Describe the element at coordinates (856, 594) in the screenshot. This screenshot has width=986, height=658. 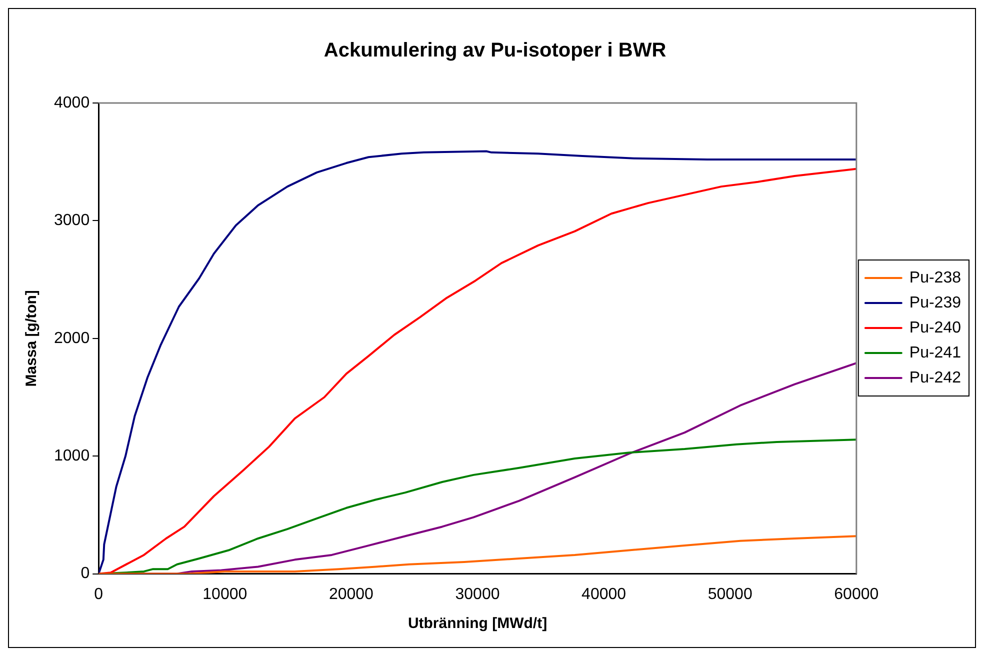
I see `x-tick-label: 60000` at that location.